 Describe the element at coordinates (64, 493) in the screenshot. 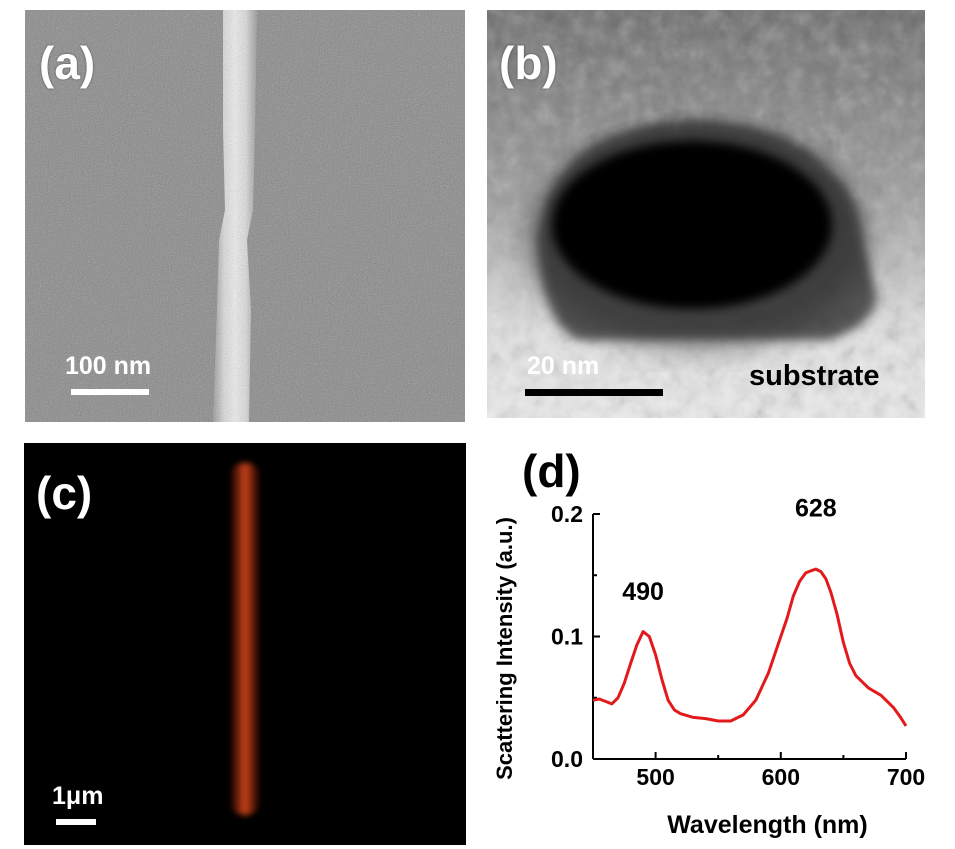

I see `panel-label-c: (c)` at that location.